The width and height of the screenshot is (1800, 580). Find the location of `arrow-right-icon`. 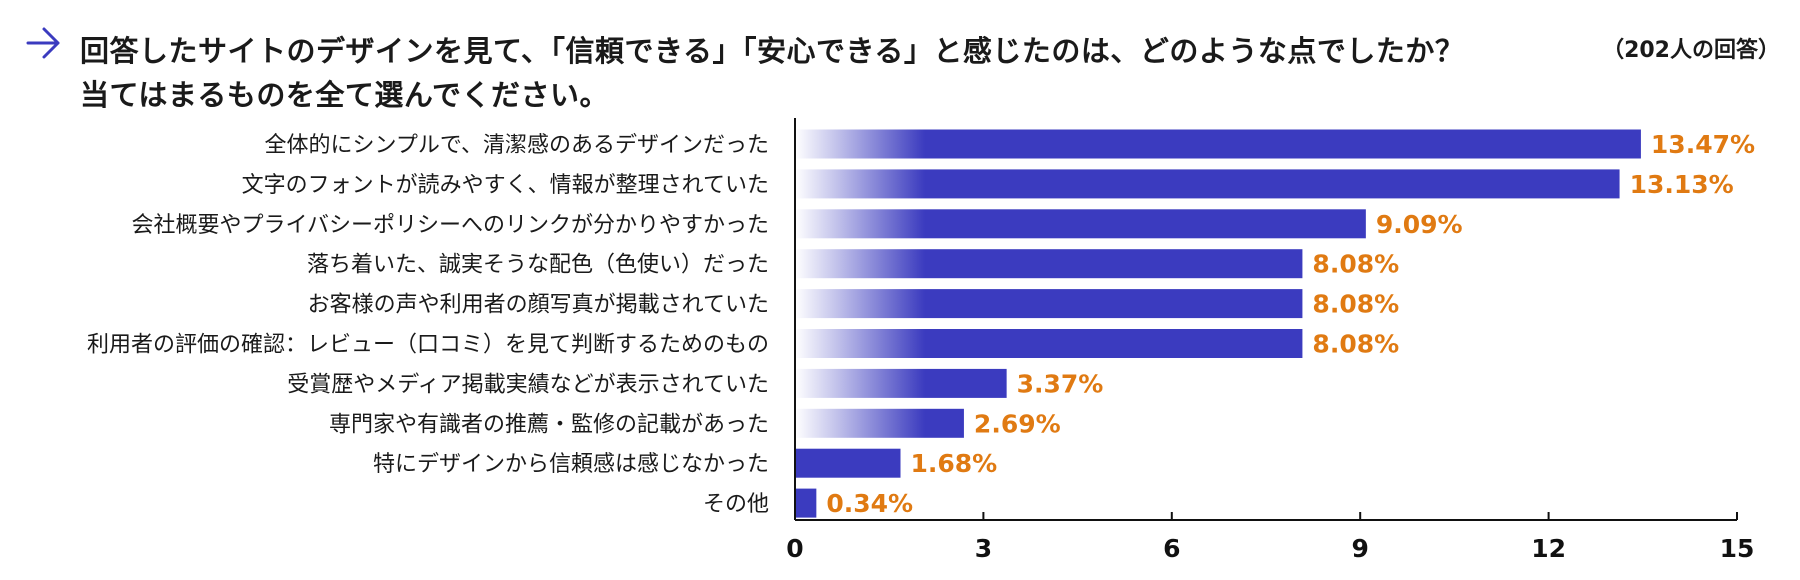

arrow-right-icon is located at coordinates (43, 43).